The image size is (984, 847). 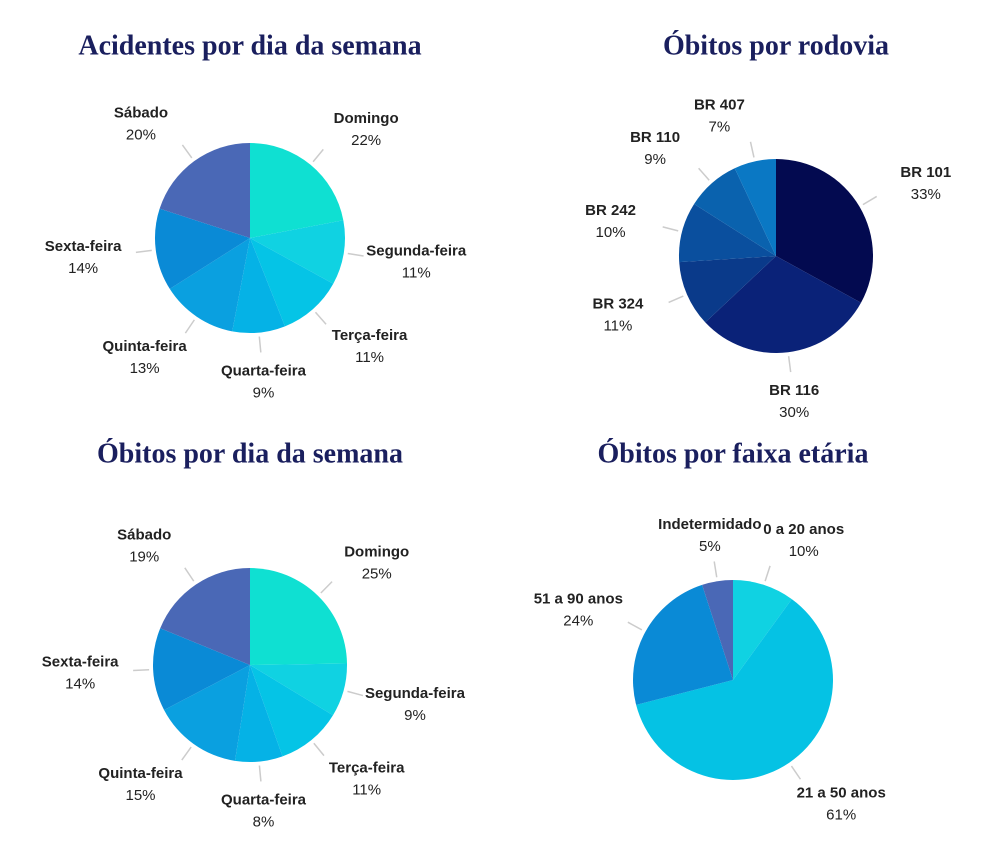 What do you see at coordinates (733, 453) in the screenshot?
I see `chart-title: Óbitos por faixa etária` at bounding box center [733, 453].